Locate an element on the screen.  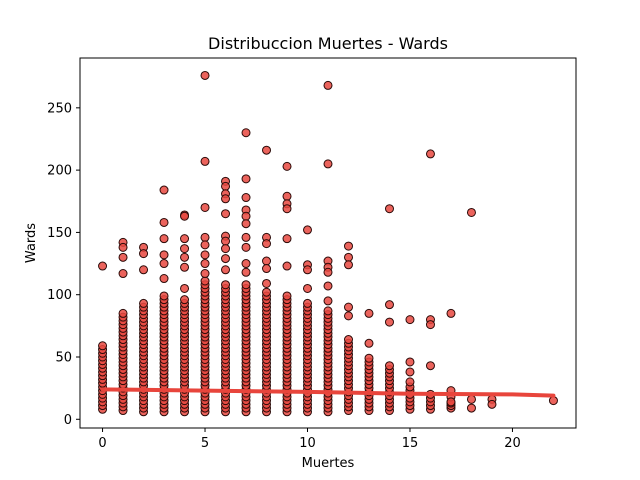
x-tick-label: 5 is located at coordinates (205, 443).